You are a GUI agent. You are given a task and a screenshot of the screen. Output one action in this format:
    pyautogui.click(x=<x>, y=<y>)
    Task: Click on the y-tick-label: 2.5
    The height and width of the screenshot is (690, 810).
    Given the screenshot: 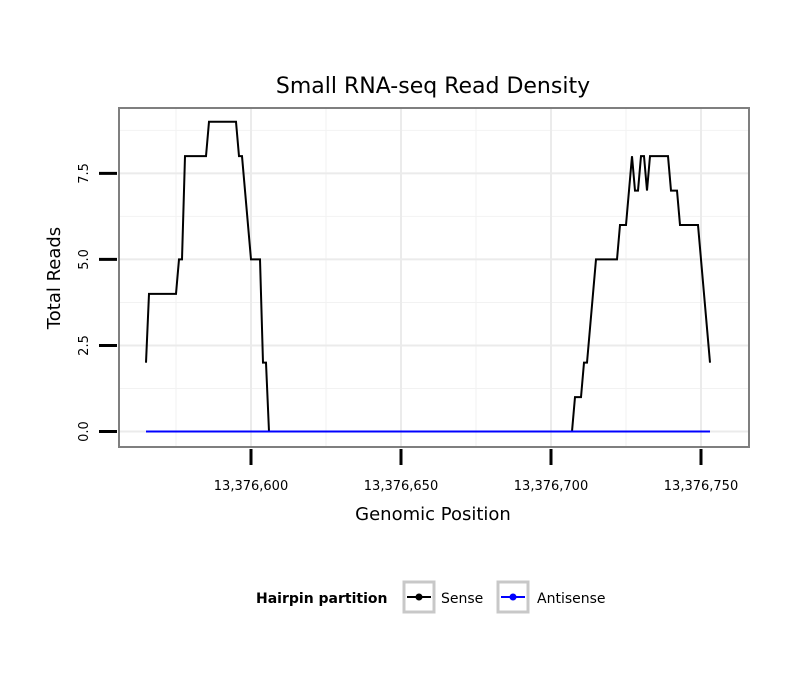 What is the action you would take?
    pyautogui.click(x=84, y=345)
    